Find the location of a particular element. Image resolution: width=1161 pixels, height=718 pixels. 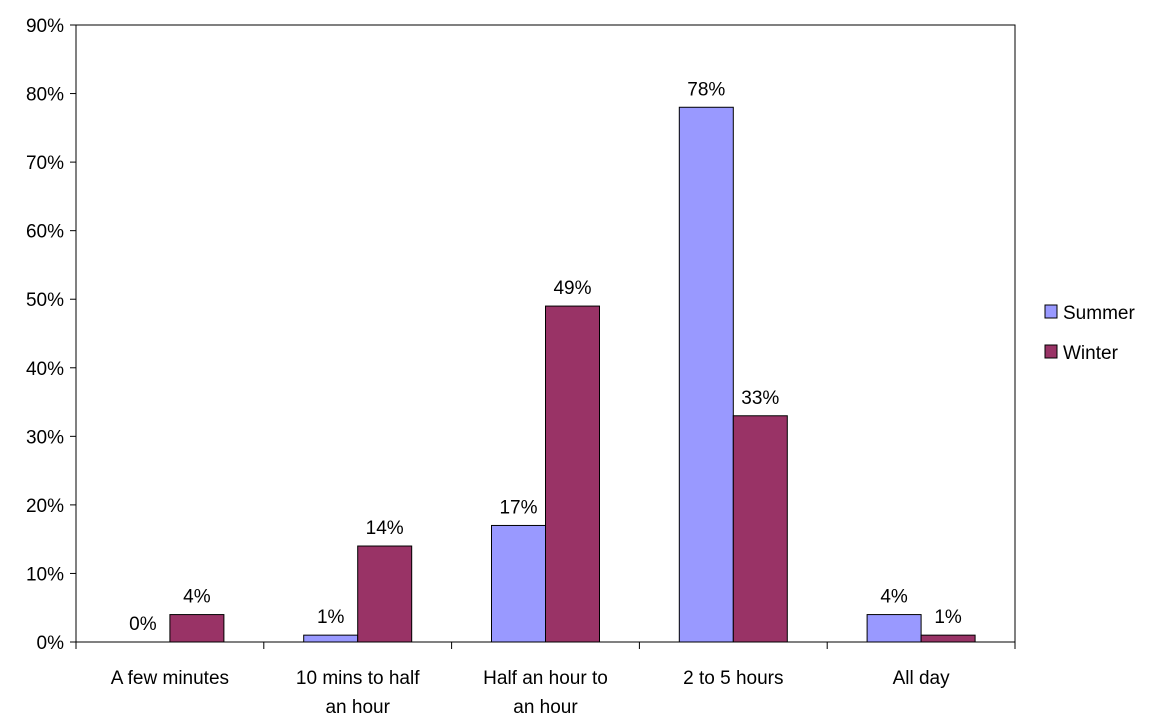

data-label: 0% is located at coordinates (143, 624).